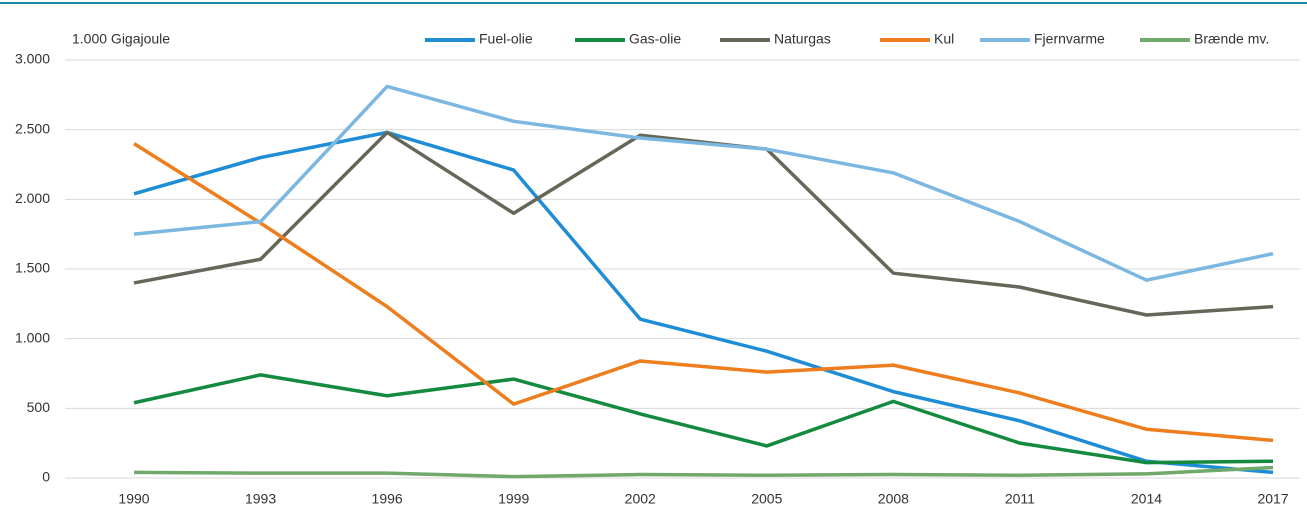 The height and width of the screenshot is (514, 1307). I want to click on x-tick-label: 2011, so click(1020, 499).